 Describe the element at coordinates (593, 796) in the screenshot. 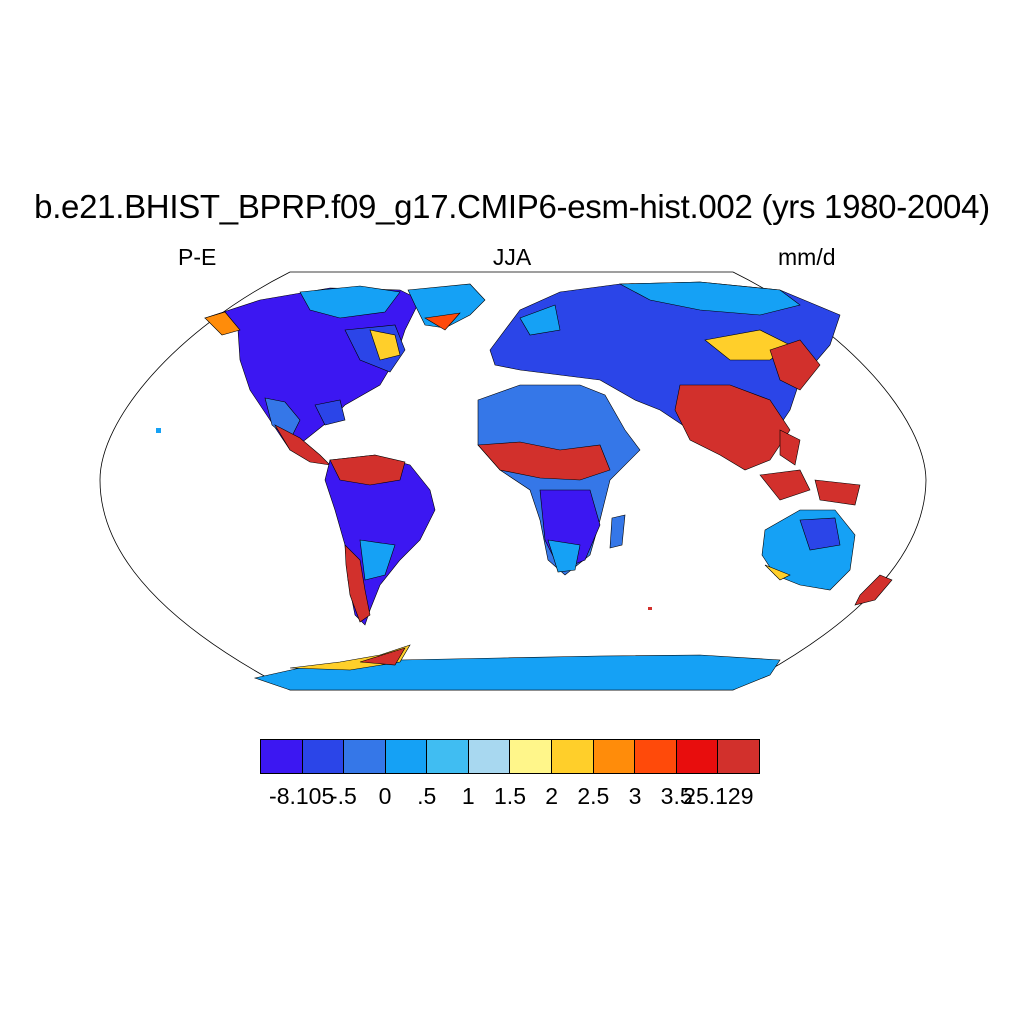

I see `colorbar-tick-label: 2.5` at that location.